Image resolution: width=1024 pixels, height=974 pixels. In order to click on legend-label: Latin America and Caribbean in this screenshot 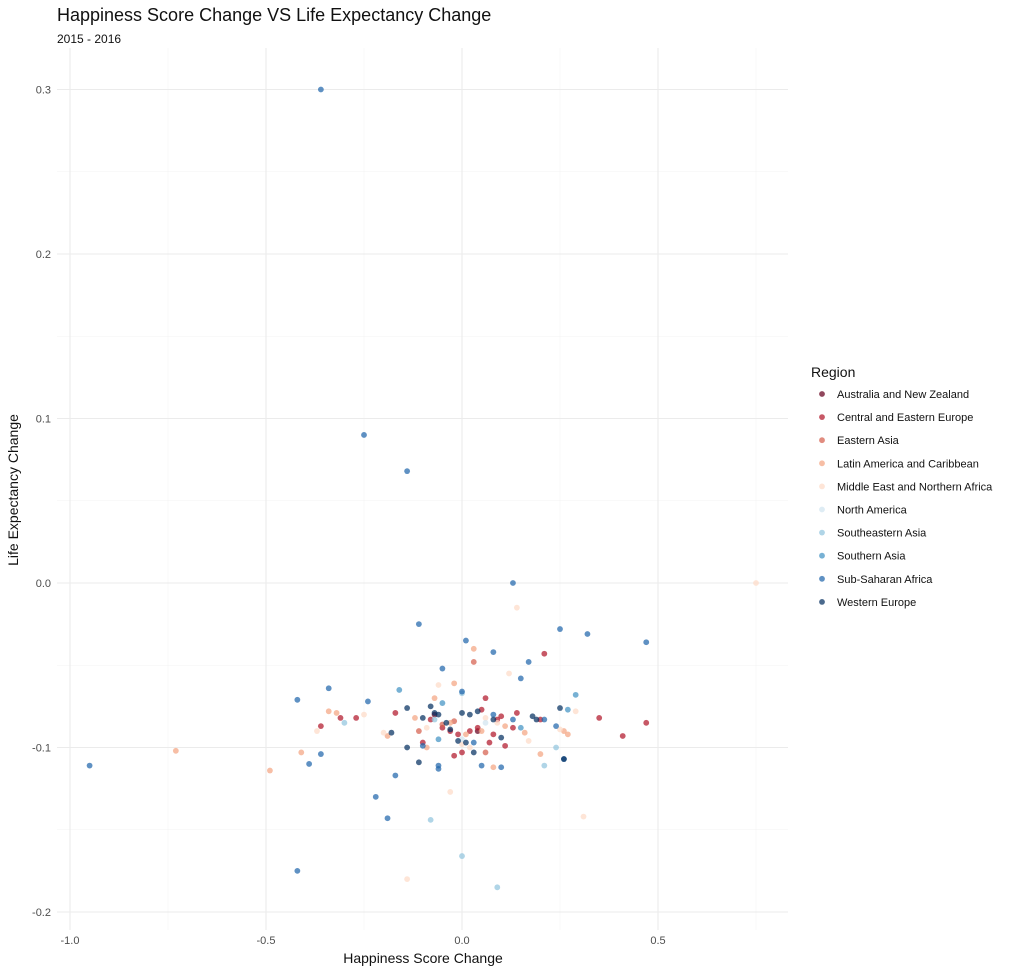, I will do `click(908, 464)`.